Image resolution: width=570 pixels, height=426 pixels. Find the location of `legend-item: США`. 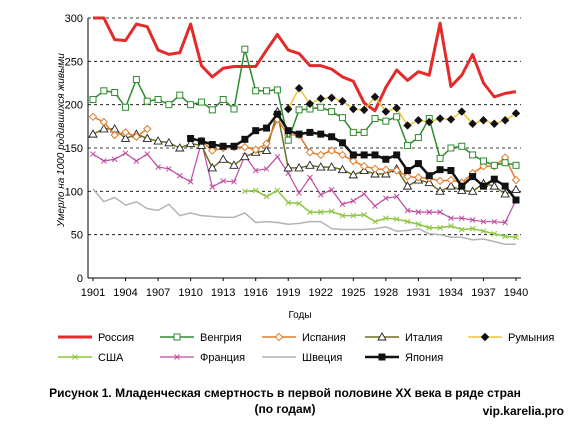

legend-item: США is located at coordinates (91, 358).